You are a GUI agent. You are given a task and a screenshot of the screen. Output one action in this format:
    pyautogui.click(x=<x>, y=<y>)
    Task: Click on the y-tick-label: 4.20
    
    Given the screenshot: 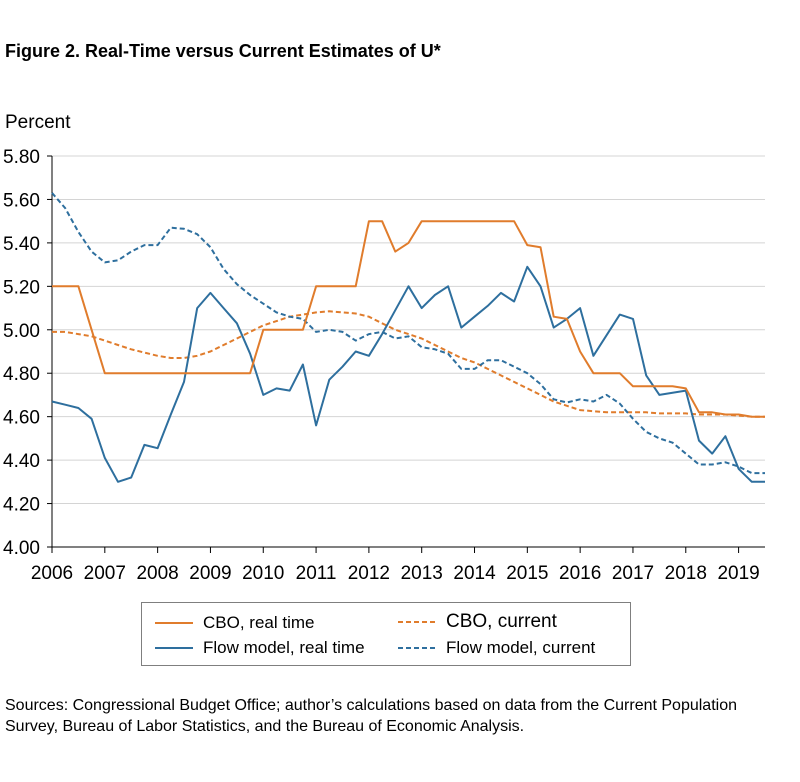 What is the action you would take?
    pyautogui.click(x=21, y=505)
    